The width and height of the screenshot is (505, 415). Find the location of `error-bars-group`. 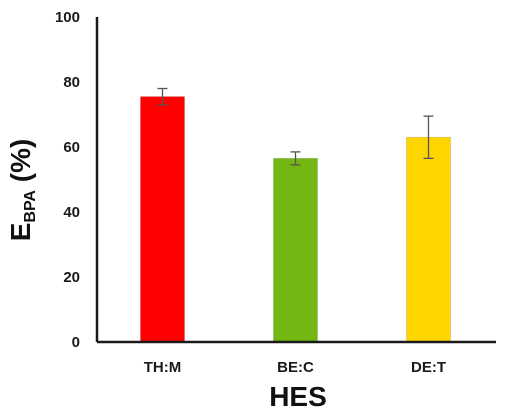

error-bars-group is located at coordinates (295, 126).